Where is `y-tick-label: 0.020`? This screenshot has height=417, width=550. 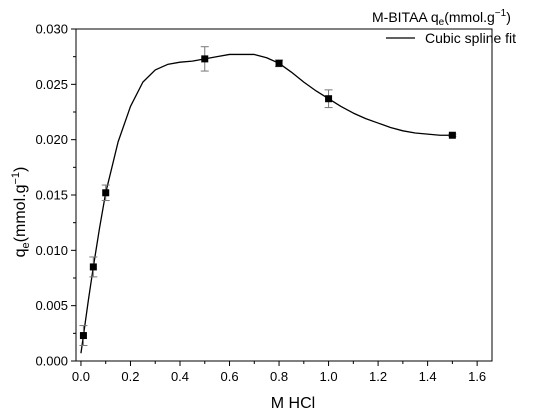
y-tick-label: 0.020 is located at coordinates (51, 139).